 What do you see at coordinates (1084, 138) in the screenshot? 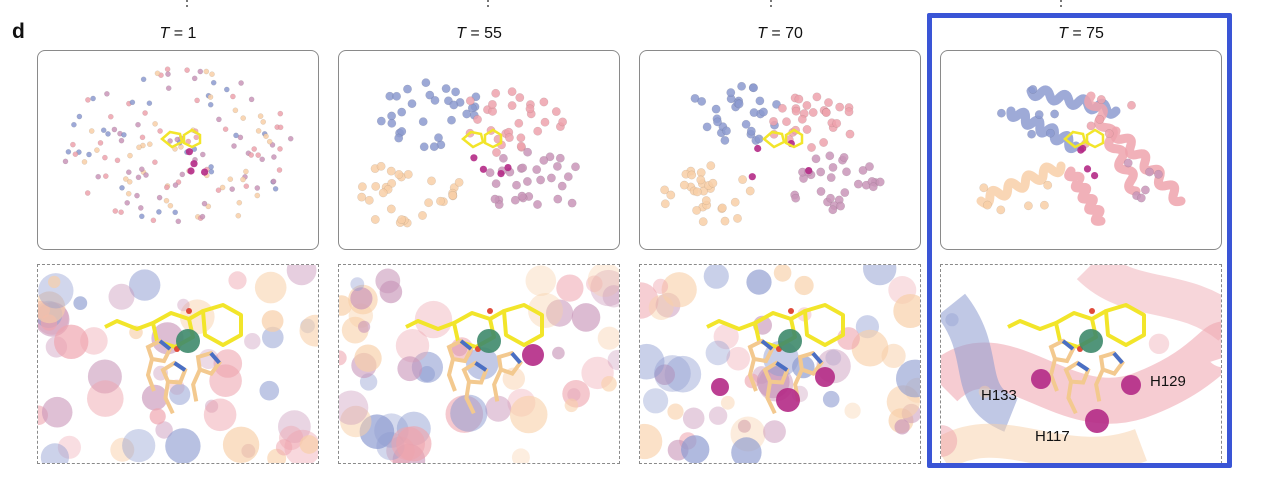
I see `ligand` at bounding box center [1084, 138].